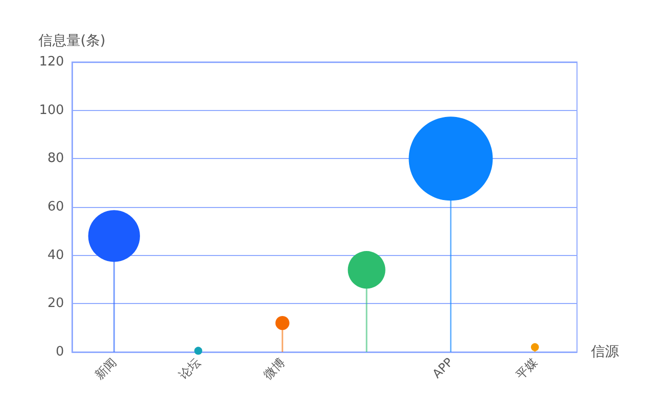 This screenshot has width=650, height=404. Describe the element at coordinates (51, 62) in the screenshot. I see `y-tick-label: 120` at that location.